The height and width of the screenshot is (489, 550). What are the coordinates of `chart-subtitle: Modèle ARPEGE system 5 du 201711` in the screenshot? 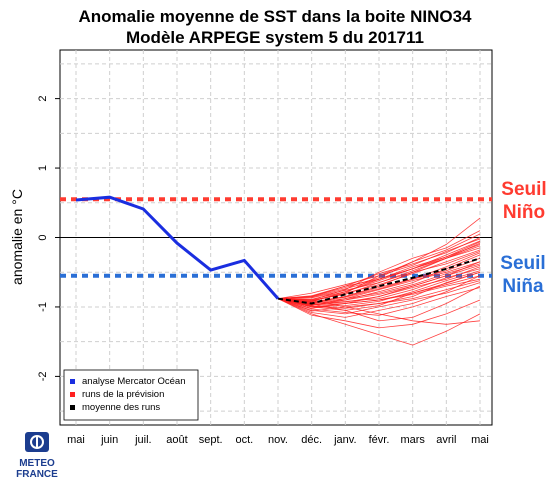 It's located at (275, 37).